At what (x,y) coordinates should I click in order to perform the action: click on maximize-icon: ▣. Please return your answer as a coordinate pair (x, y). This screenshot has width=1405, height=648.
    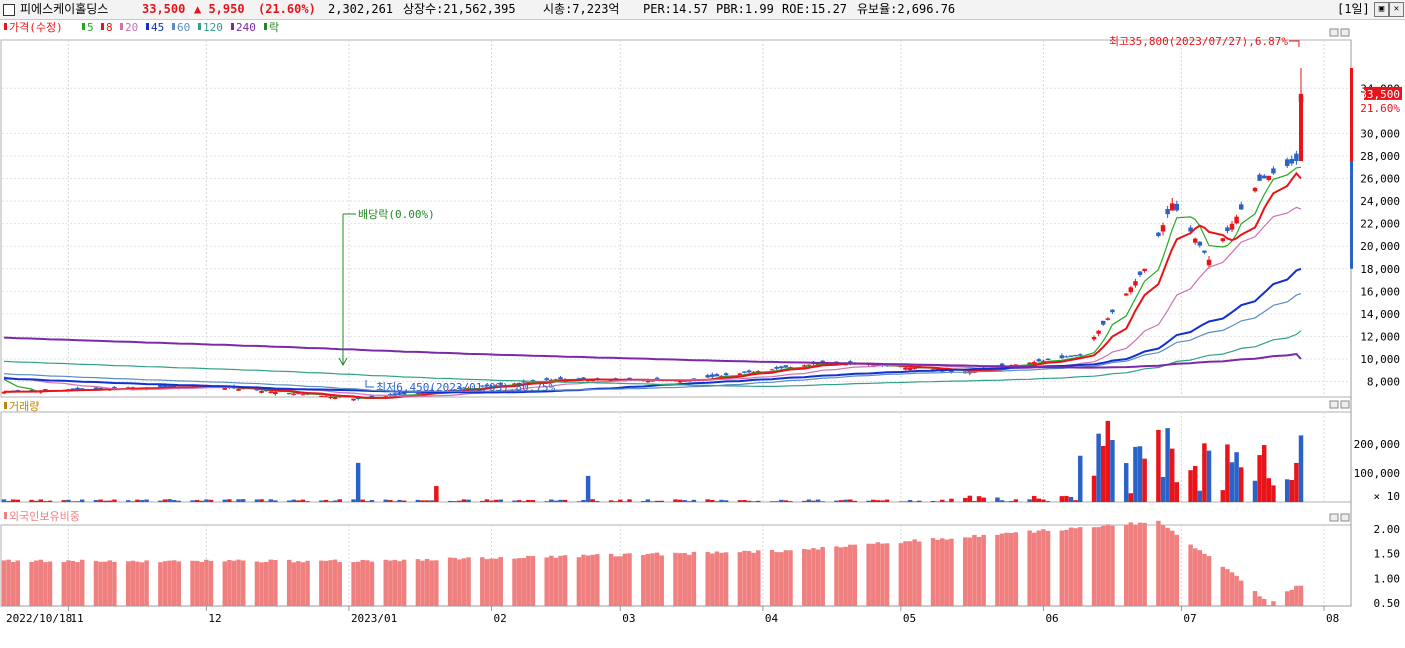
    Looking at the image, I should click on (1381, 9).